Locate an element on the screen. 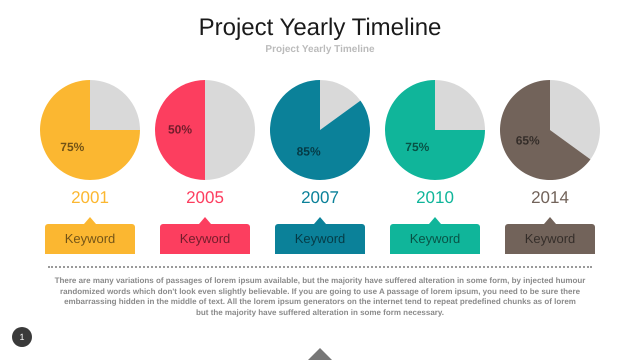 This screenshot has width=640, height=360. text: 2001 is located at coordinates (90, 198).